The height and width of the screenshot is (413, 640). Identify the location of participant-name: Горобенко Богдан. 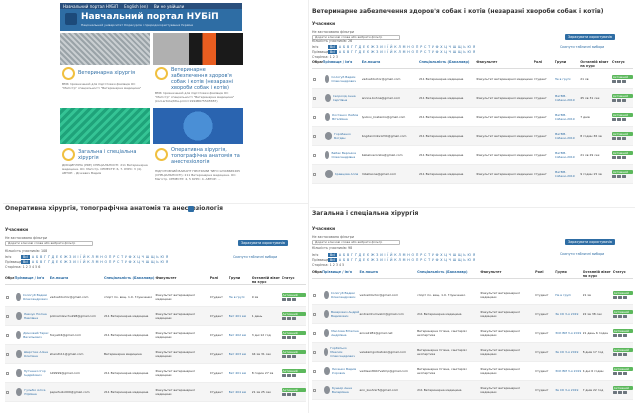
(342, 136).